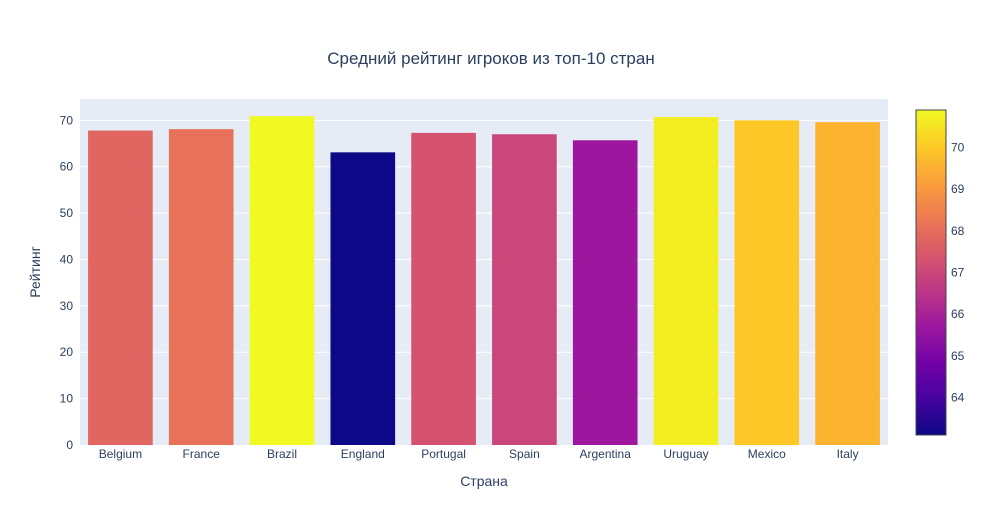 The image size is (983, 525). I want to click on x-tick-label: England, so click(363, 454).